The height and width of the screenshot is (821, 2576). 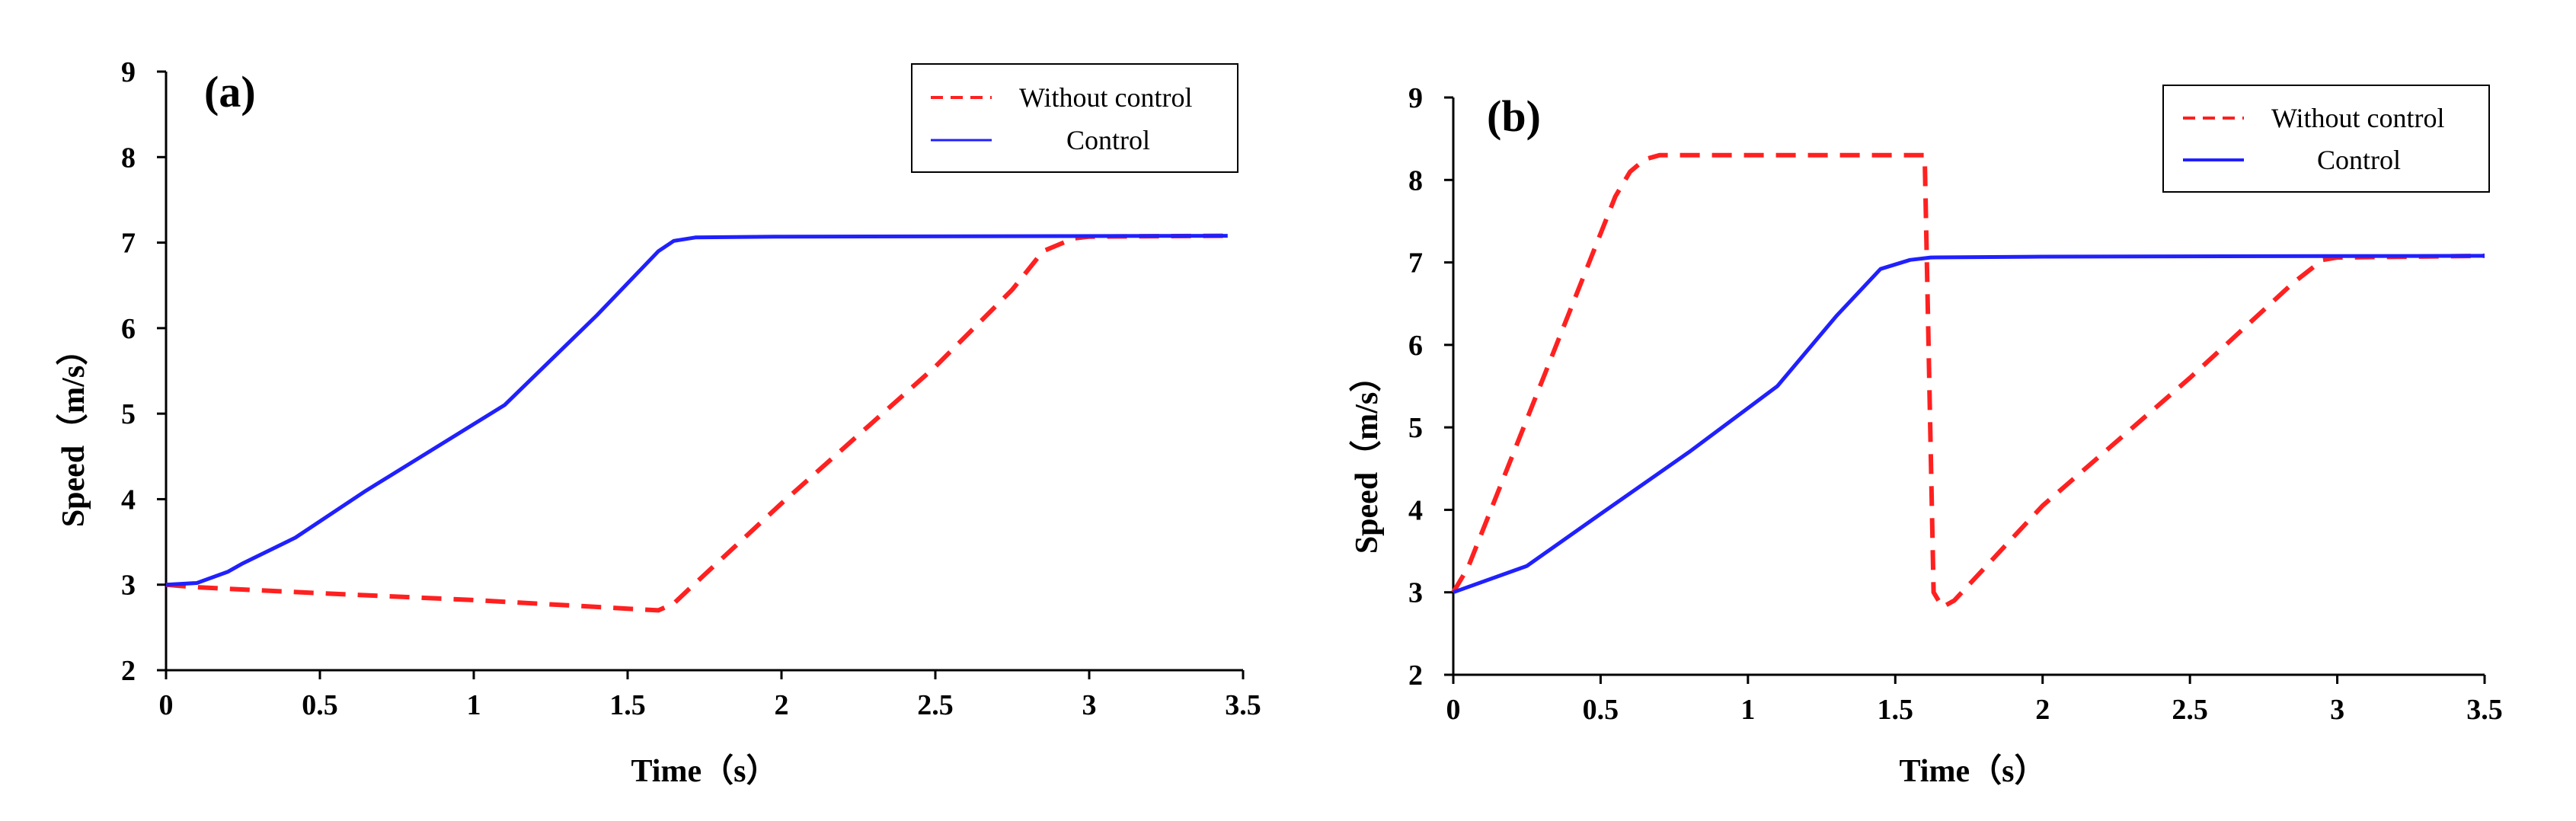 I want to click on panel-b-y-tick-label: 7, so click(x=1415, y=264).